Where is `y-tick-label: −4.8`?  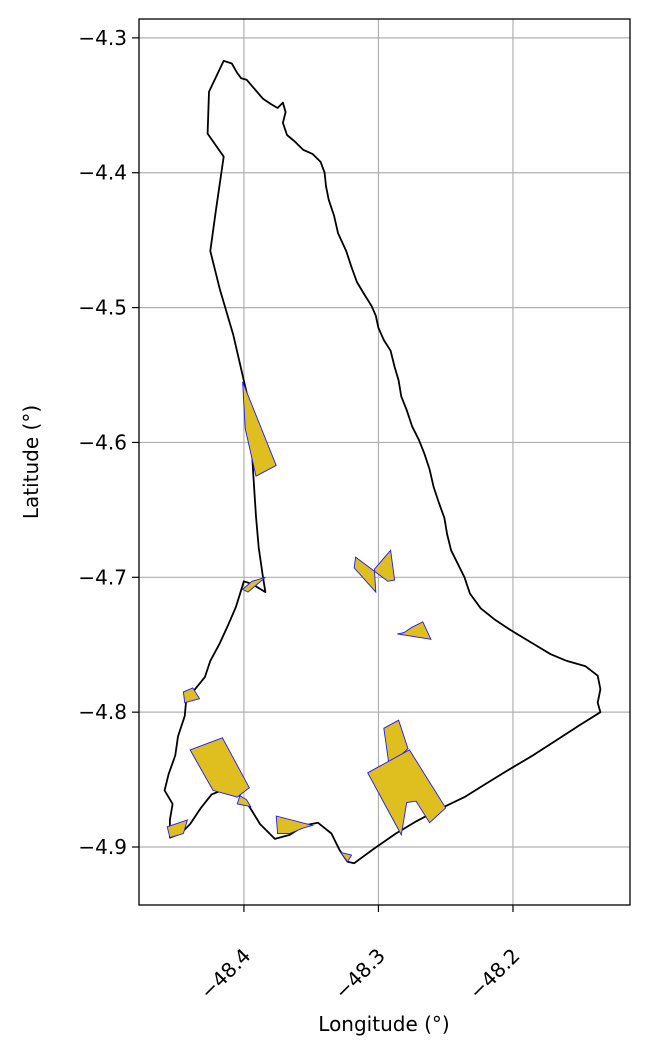
y-tick-label: −4.8 is located at coordinates (102, 712).